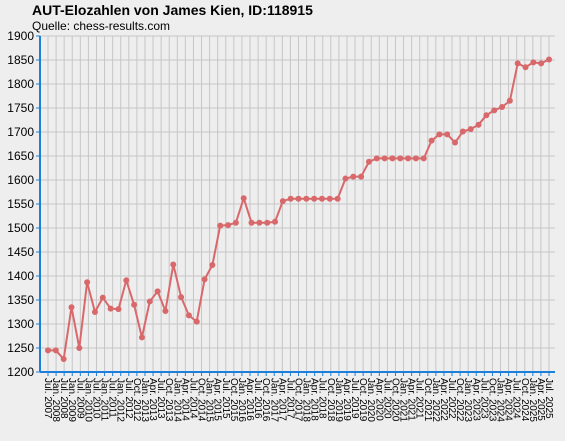 The height and width of the screenshot is (441, 565). What do you see at coordinates (201, 400) in the screenshot?
I see `x-tick-label: Oct. 2014` at bounding box center [201, 400].